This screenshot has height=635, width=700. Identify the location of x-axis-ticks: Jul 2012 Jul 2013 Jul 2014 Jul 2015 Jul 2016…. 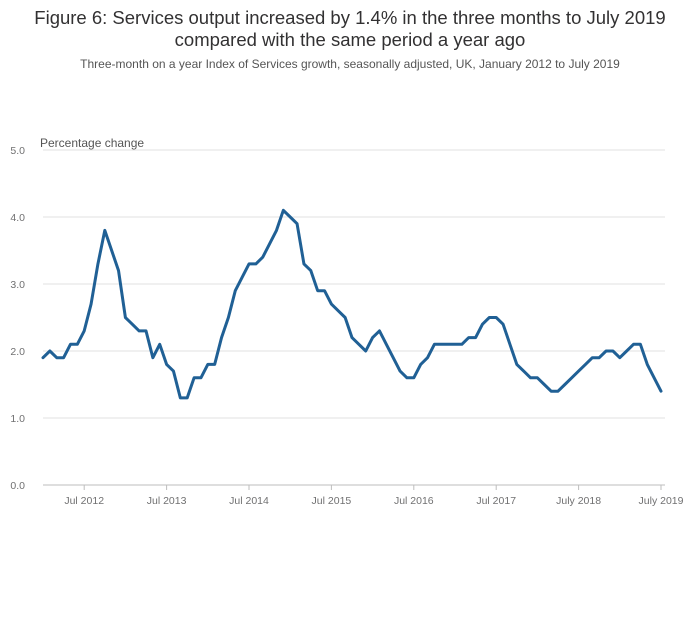
(374, 496).